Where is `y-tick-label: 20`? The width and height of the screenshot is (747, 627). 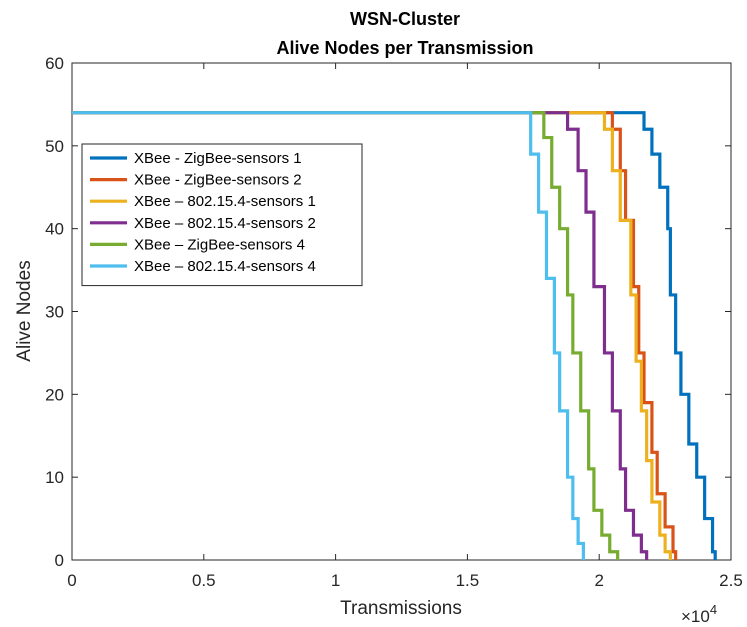
y-tick-label: 20 is located at coordinates (54, 394).